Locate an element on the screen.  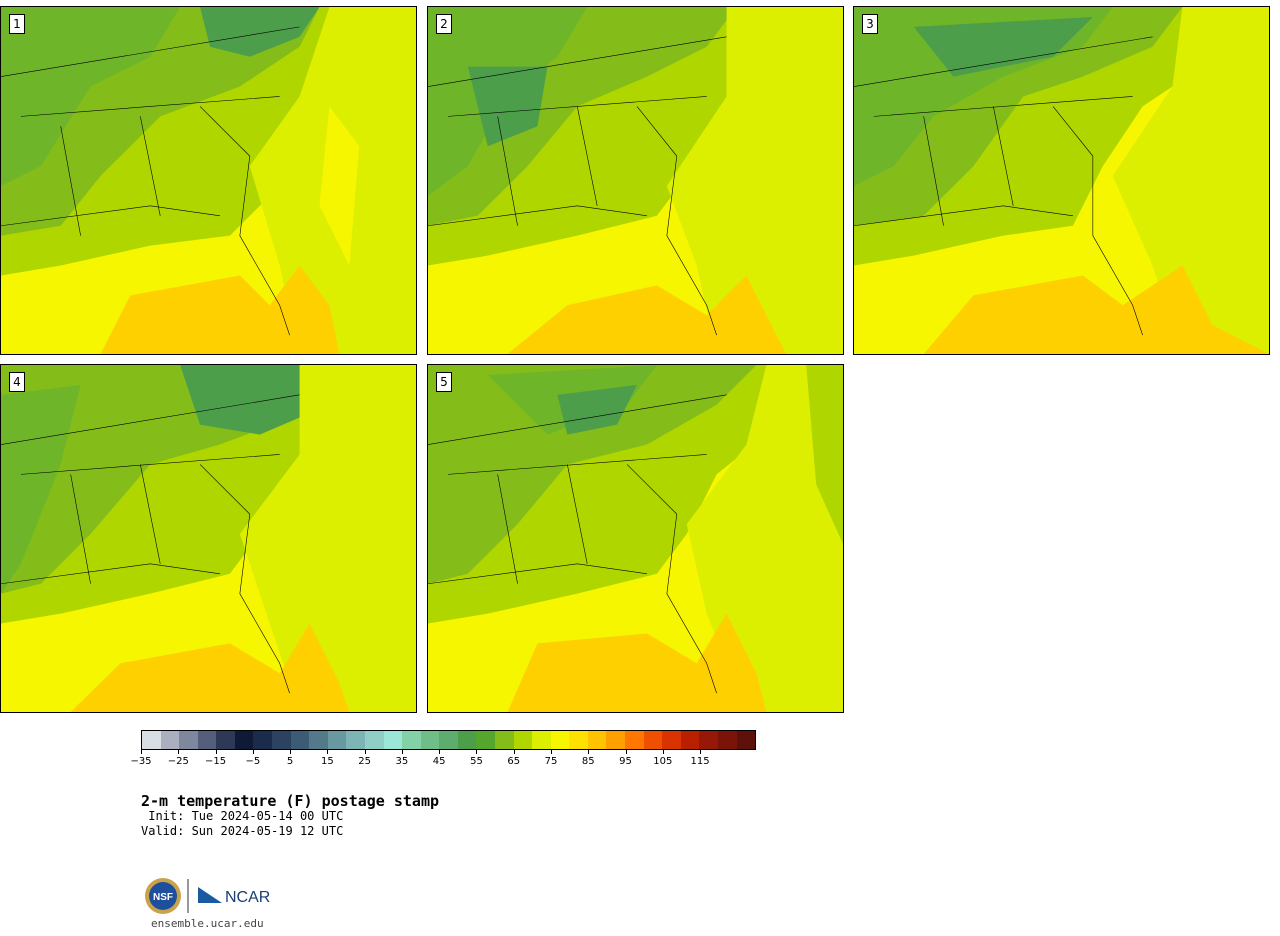
colorbar-tick-label: 85 is located at coordinates (588, 761).